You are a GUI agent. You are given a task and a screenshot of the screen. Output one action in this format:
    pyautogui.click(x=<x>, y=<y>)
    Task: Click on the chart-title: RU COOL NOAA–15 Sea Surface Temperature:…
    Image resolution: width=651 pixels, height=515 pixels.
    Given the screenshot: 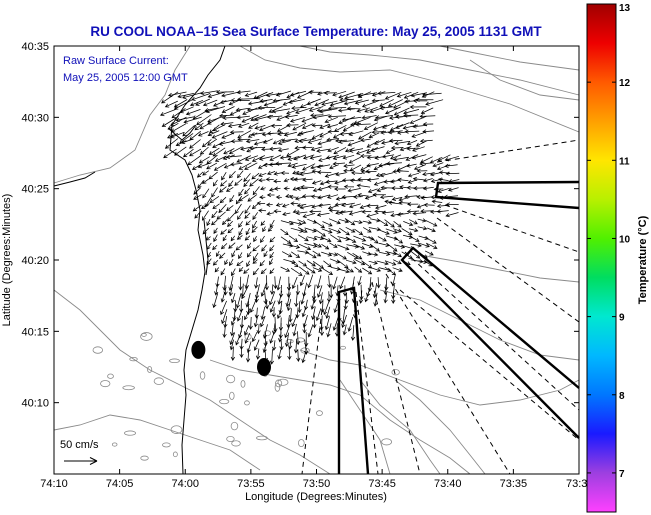 What is the action you would take?
    pyautogui.click(x=316, y=31)
    